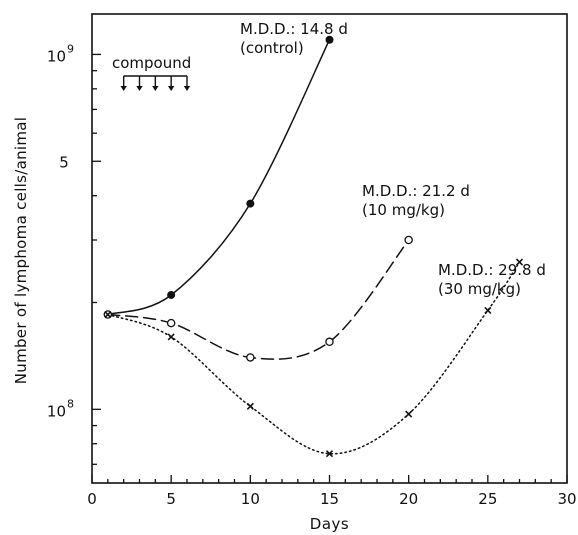 The width and height of the screenshot is (578, 535). Describe the element at coordinates (258, 299) in the screenshot. I see `series-line-10-mg-kg` at that location.